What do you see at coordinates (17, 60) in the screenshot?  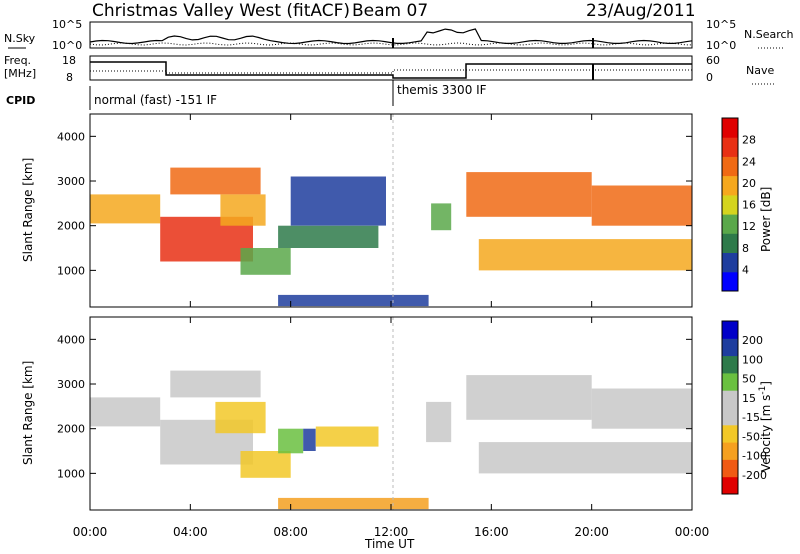 I see `freq-label: Freq.` at bounding box center [17, 60].